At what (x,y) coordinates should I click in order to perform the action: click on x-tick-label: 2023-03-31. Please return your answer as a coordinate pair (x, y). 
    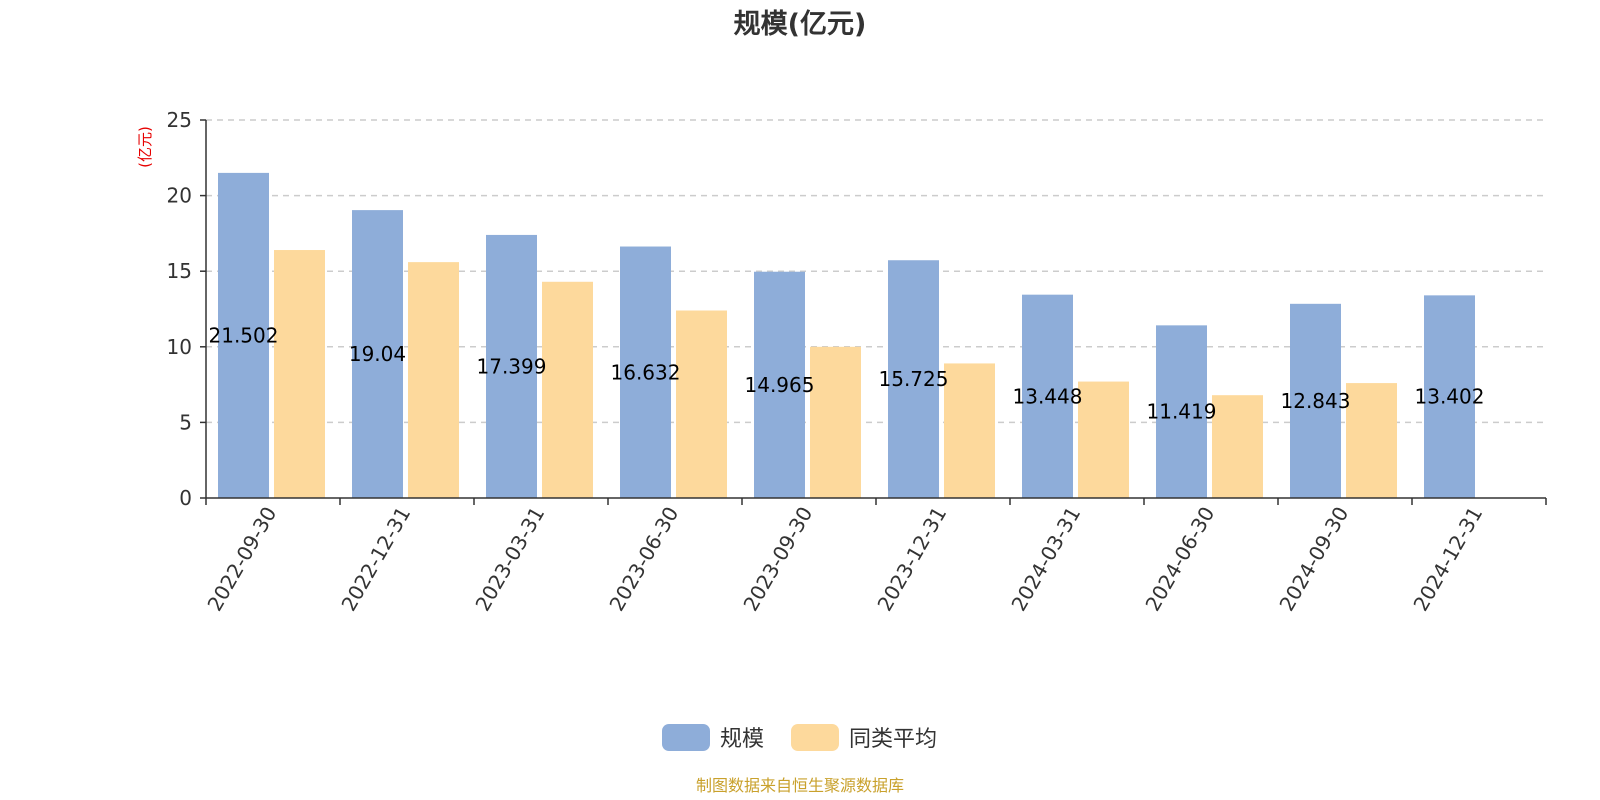
    Looking at the image, I should click on (509, 559).